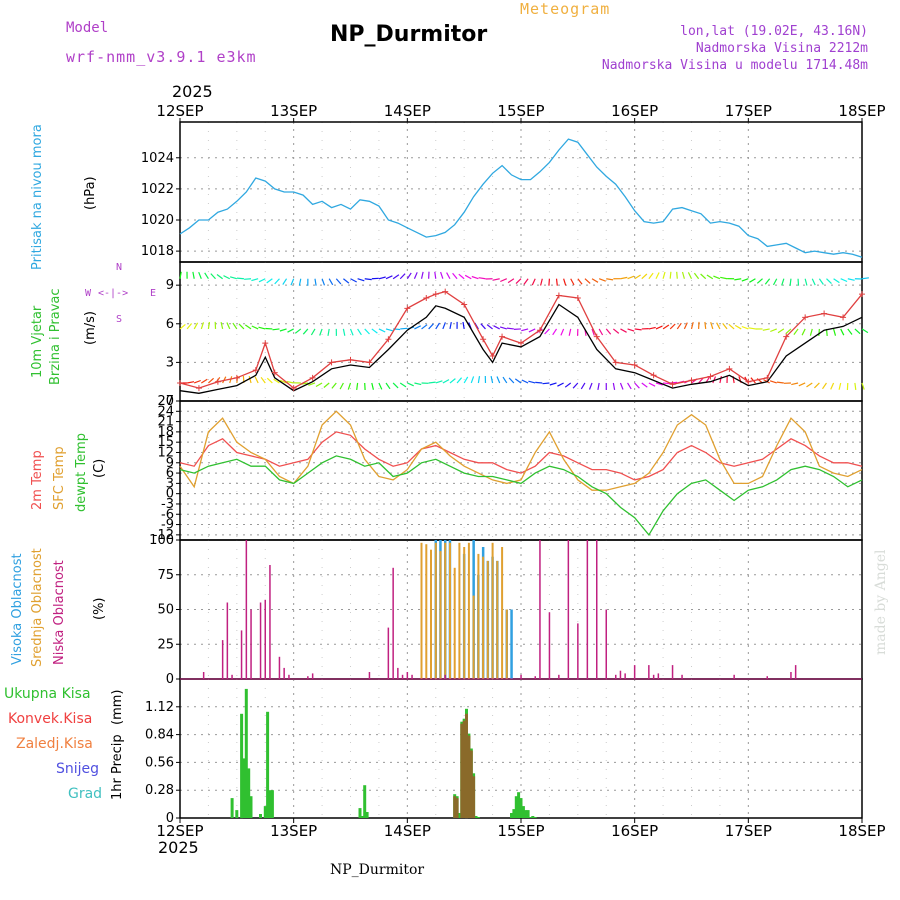 The width and height of the screenshot is (900, 900). I want to click on y-tick-label: 3, so click(170, 362).